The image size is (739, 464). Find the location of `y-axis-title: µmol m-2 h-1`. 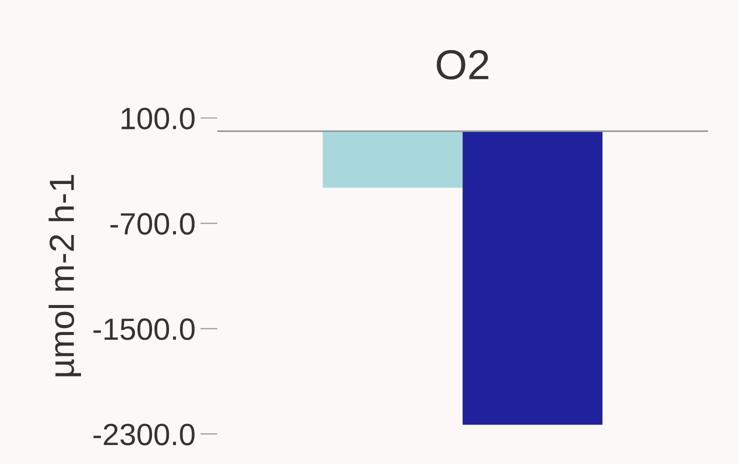

y-axis-title: µmol m-2 h-1 is located at coordinates (65, 275).